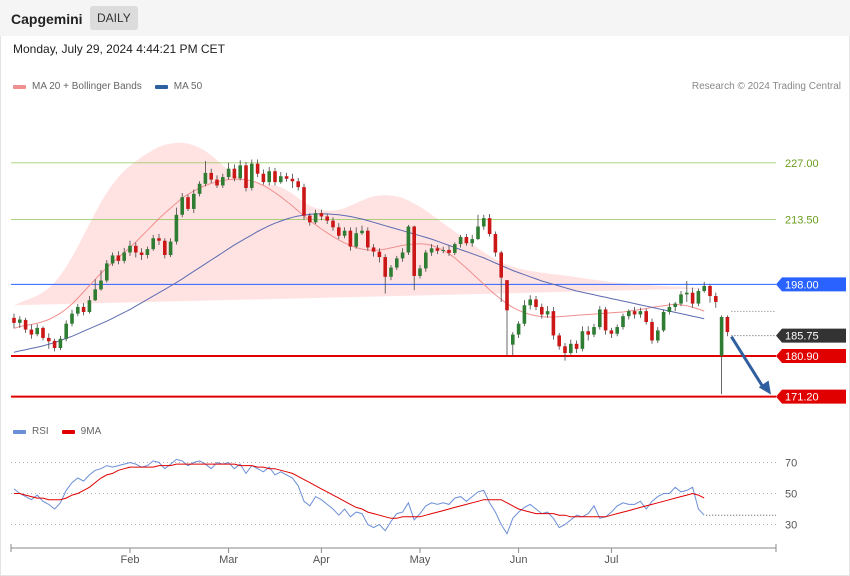  I want to click on current-price-label: 185.75, so click(811, 335).